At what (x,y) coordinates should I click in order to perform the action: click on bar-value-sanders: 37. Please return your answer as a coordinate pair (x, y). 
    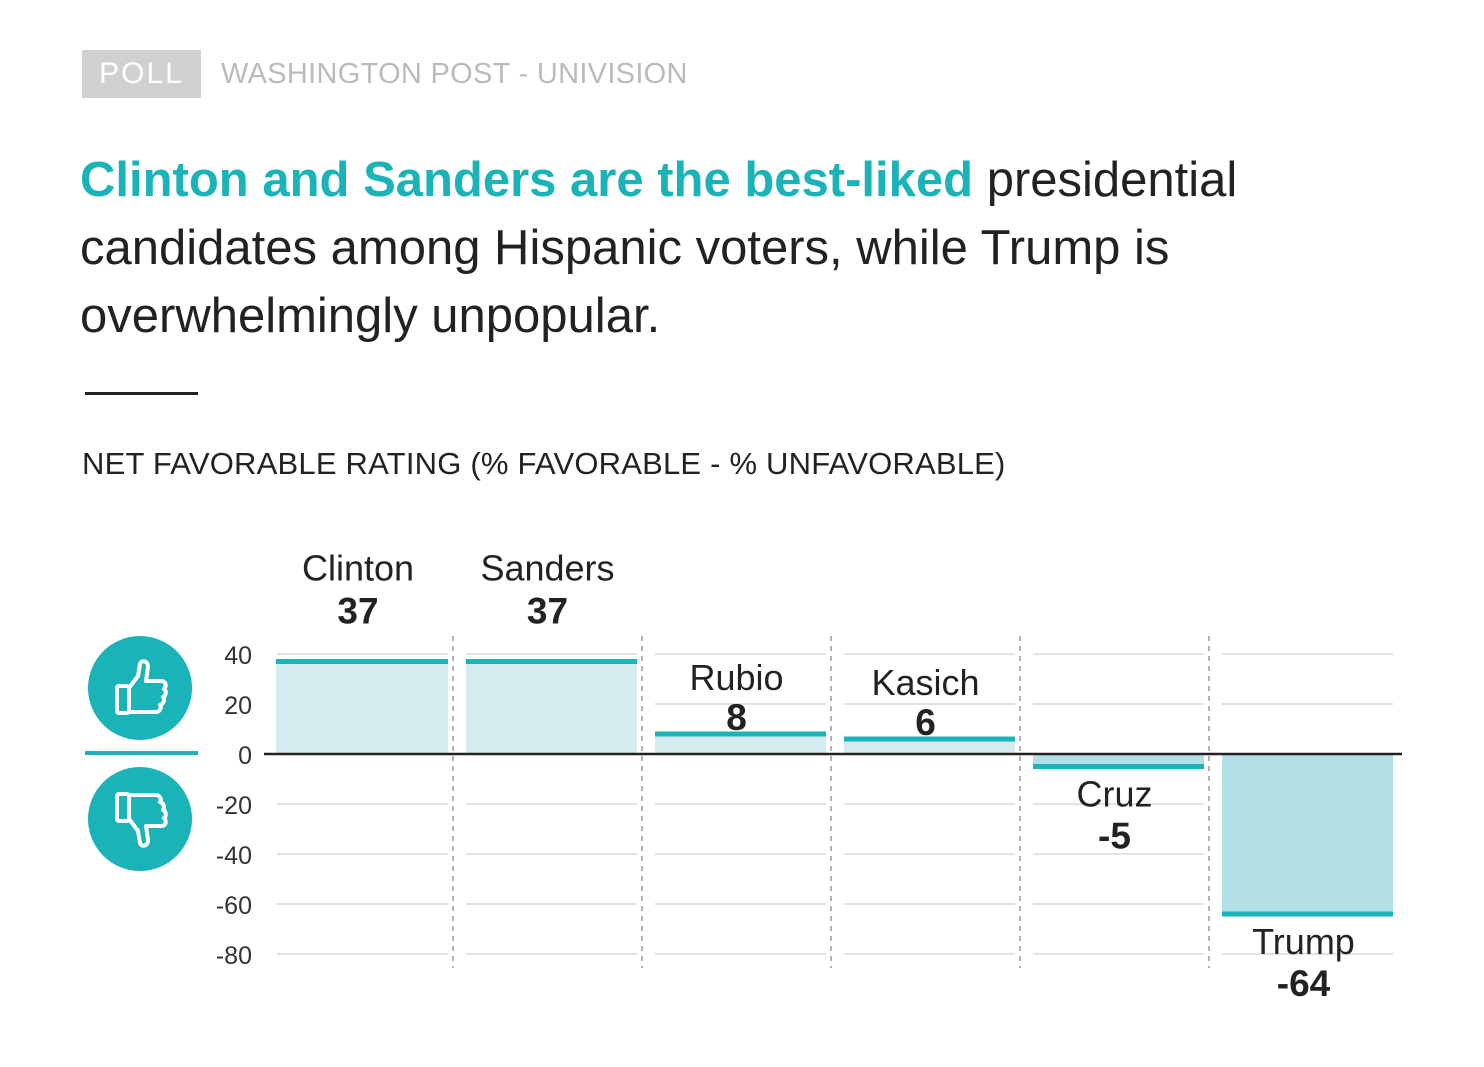
    Looking at the image, I should click on (547, 611).